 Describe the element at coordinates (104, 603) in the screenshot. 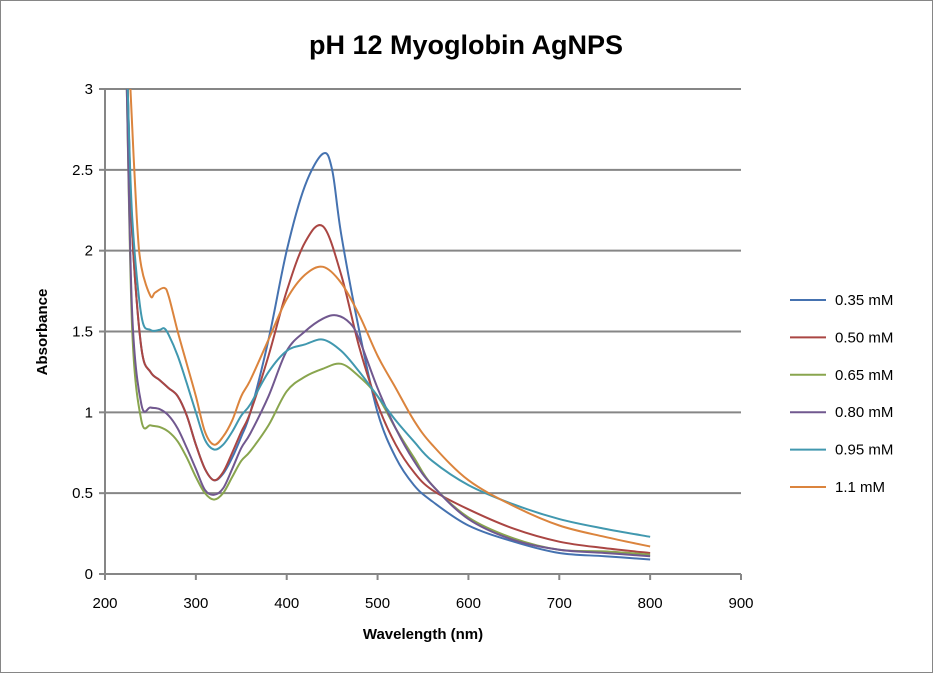

I see `x-tick-label: 200` at that location.